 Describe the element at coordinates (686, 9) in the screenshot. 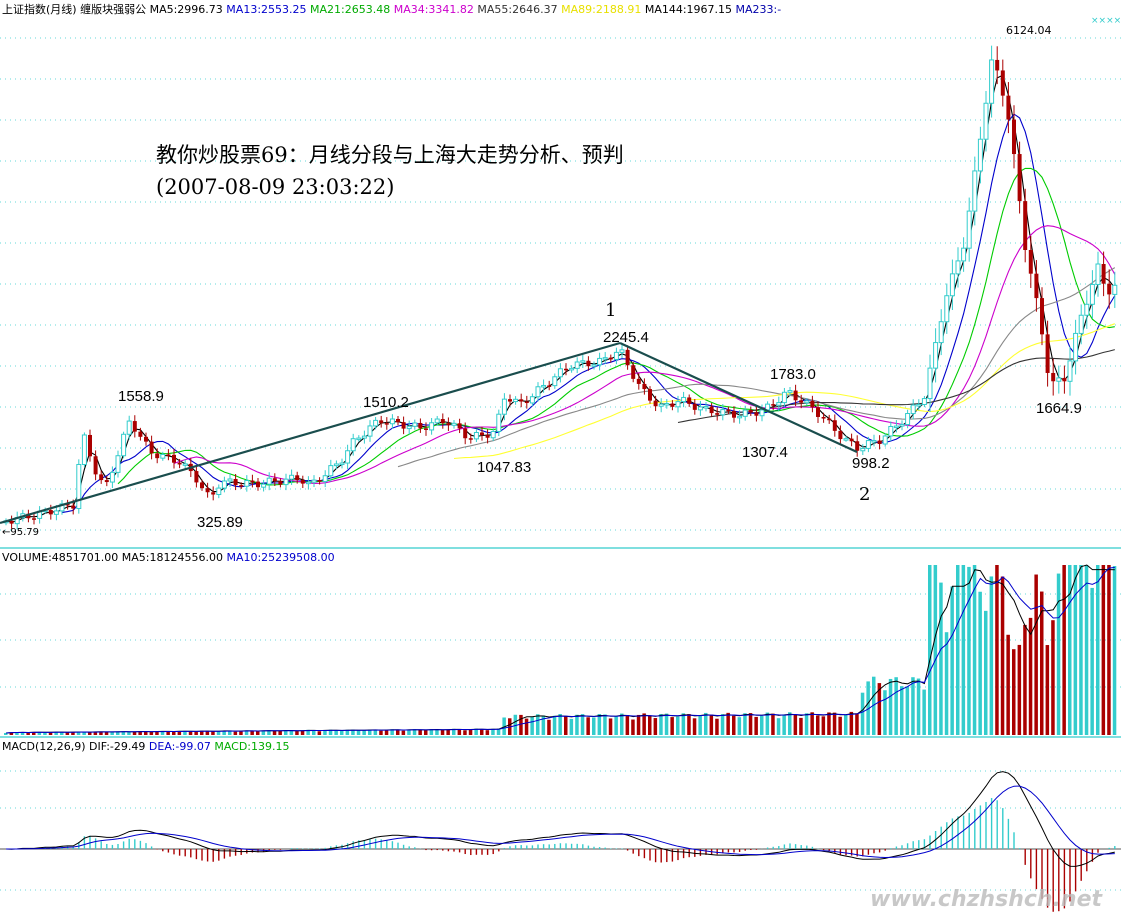

I see `header-item: MA144:1967.15` at that location.